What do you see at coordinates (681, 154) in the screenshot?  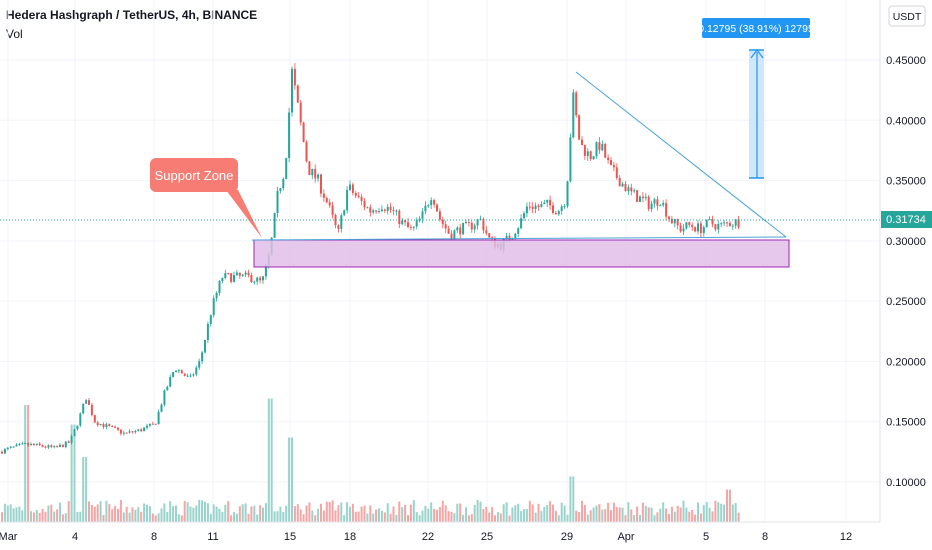 I see `triangle-upper-trendline` at bounding box center [681, 154].